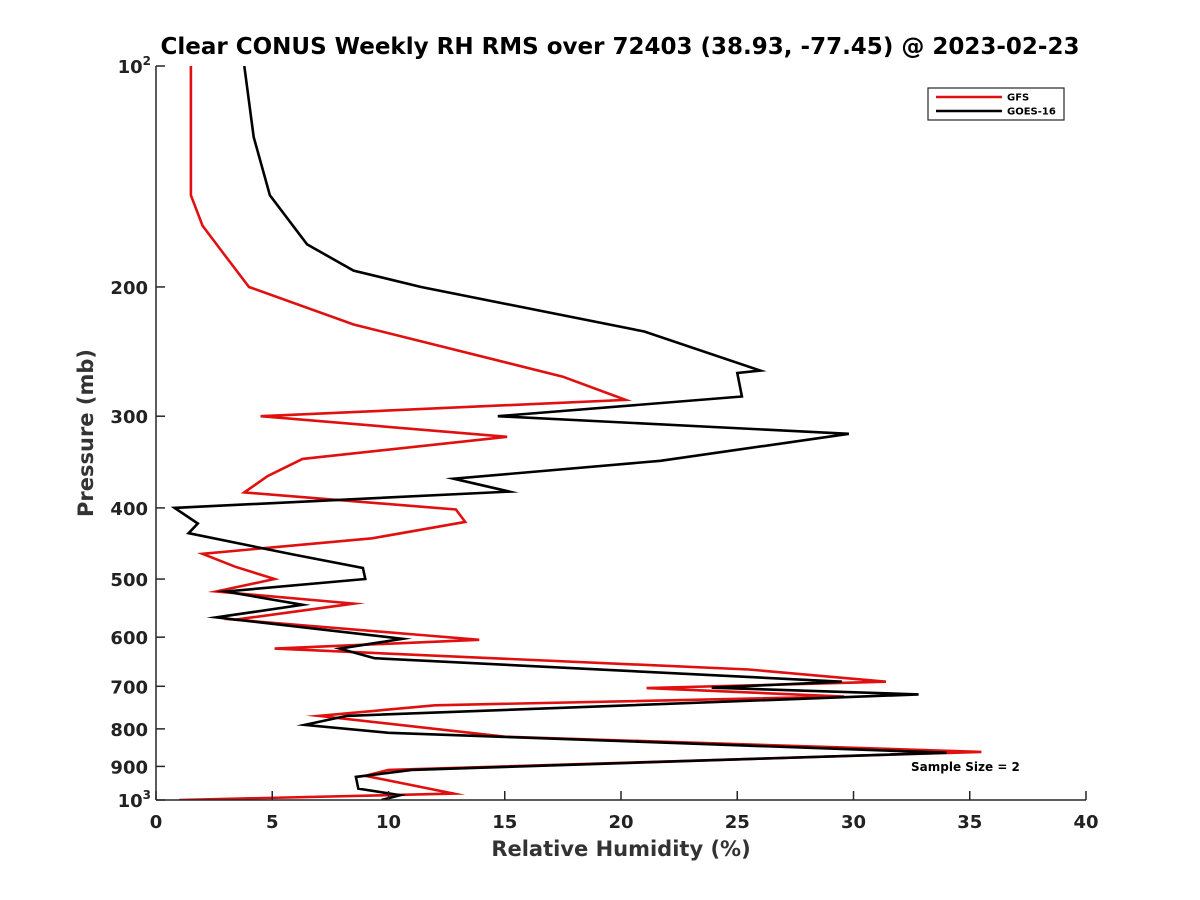  Describe the element at coordinates (1018, 98) in the screenshot. I see `legend-label-gfs: GFS` at that location.